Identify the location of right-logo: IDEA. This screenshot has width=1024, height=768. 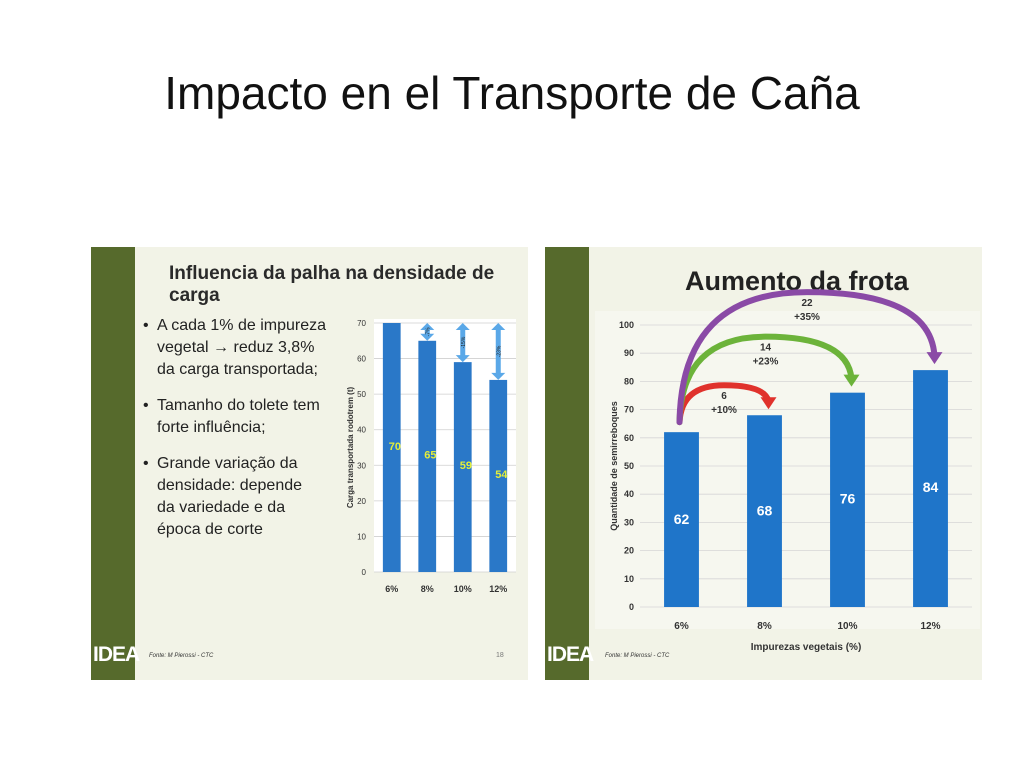
(570, 654).